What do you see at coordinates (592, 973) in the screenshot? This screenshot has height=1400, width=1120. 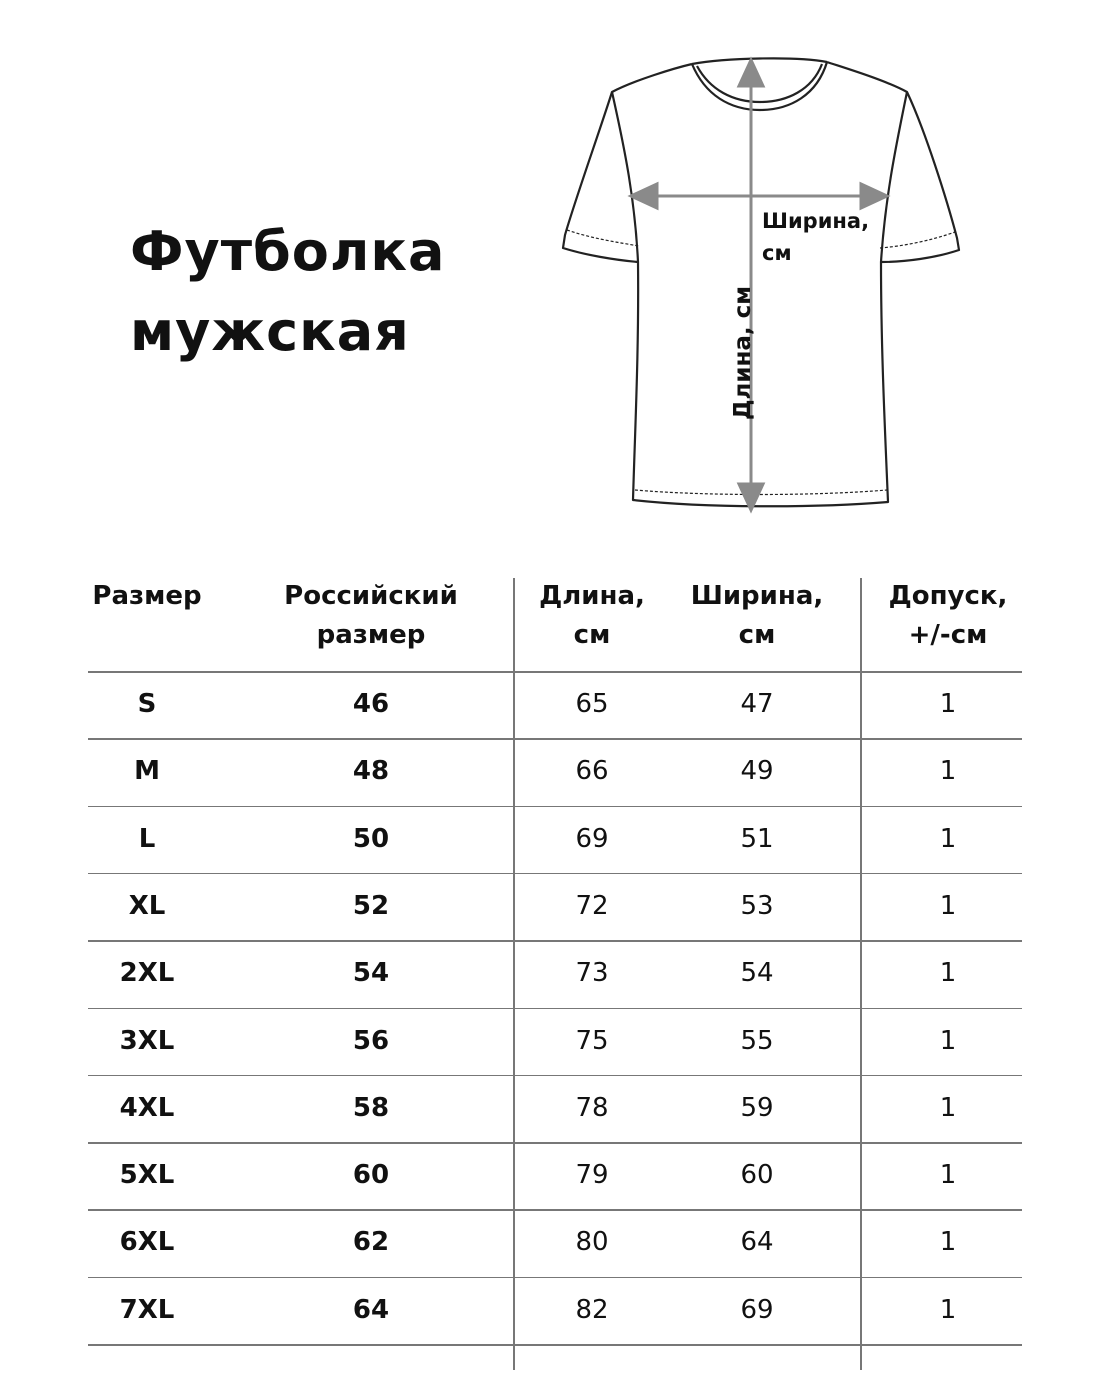 I see `table-cell: 73` at bounding box center [592, 973].